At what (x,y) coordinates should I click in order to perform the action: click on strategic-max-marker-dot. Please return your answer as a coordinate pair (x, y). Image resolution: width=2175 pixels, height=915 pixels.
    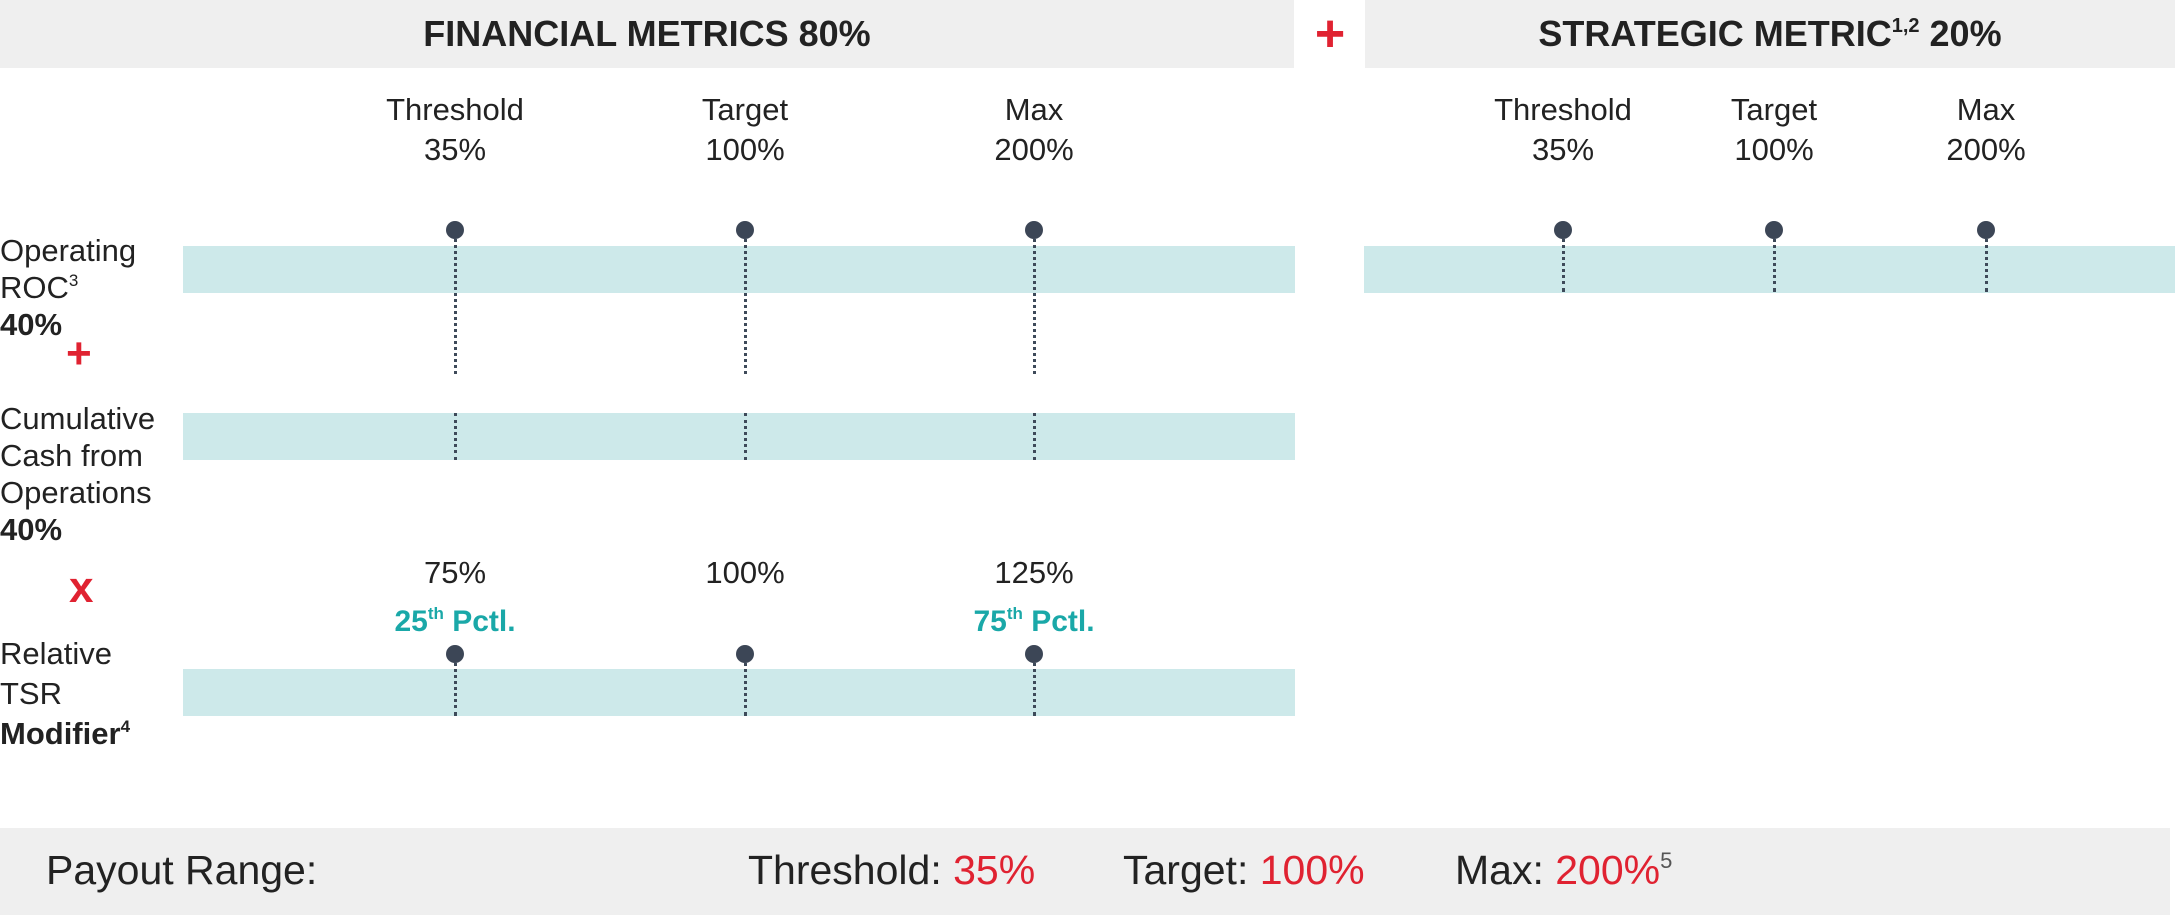
    Looking at the image, I should click on (1986, 230).